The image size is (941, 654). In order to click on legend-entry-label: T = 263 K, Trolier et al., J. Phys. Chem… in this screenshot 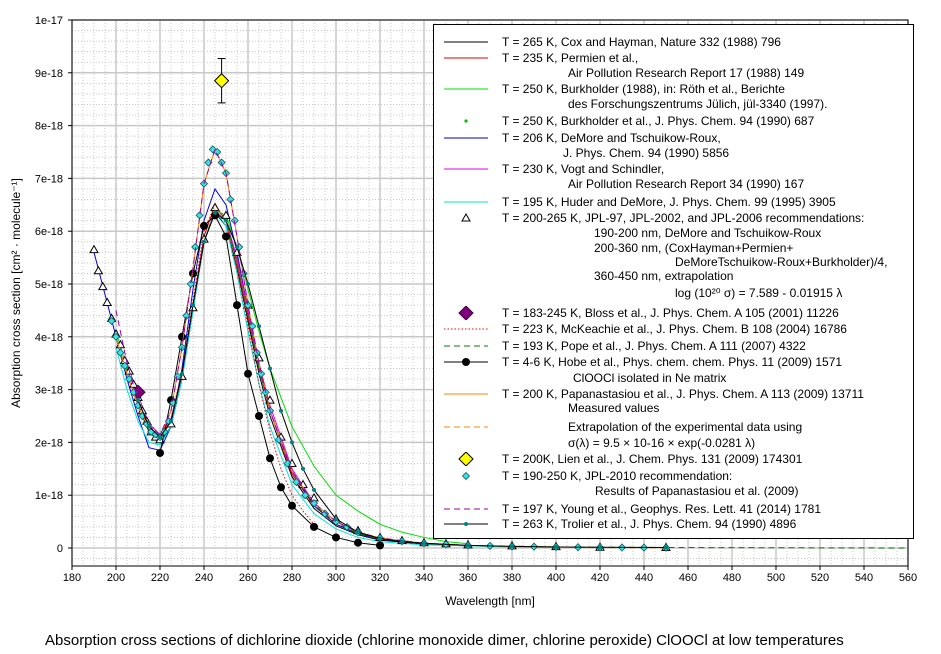, I will do `click(649, 524)`.